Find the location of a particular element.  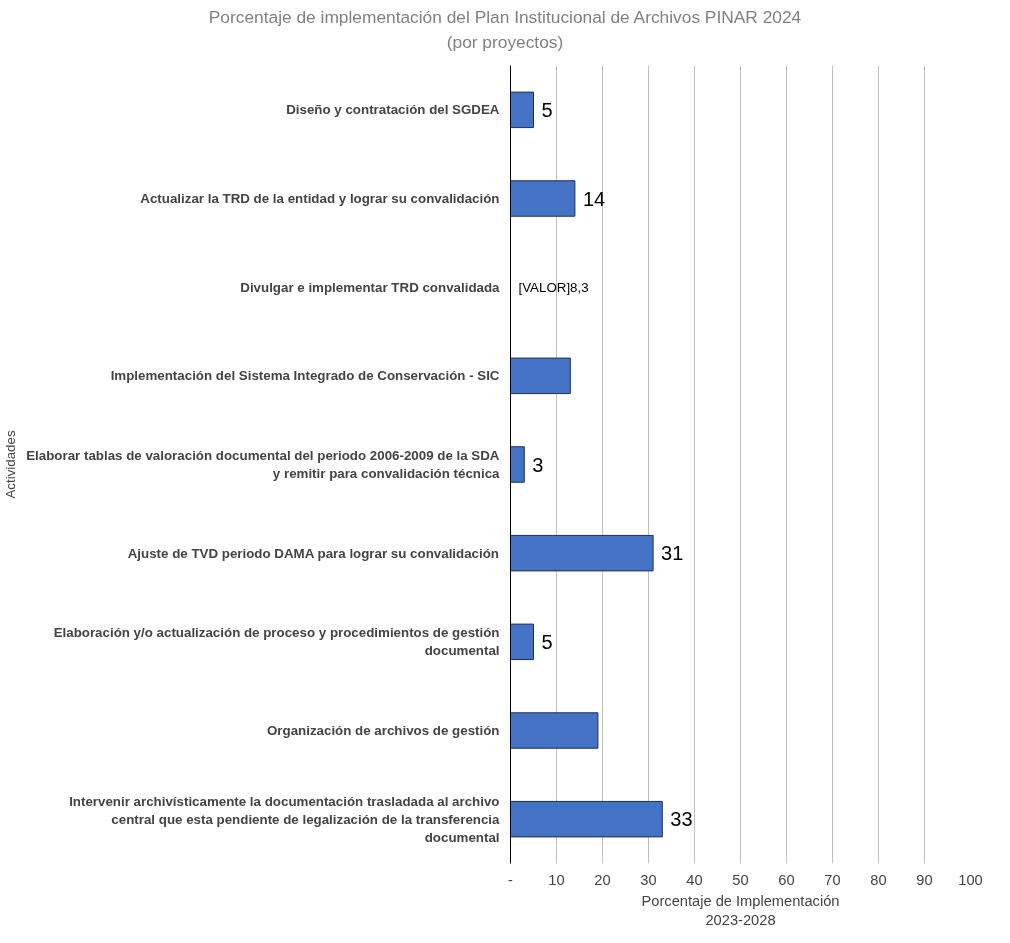

y-tick-label: Elaborar tablas de valoración documental del periodo 2006-2009 de la SDA y remitir para convalidación técnica is located at coordinates (263, 464).